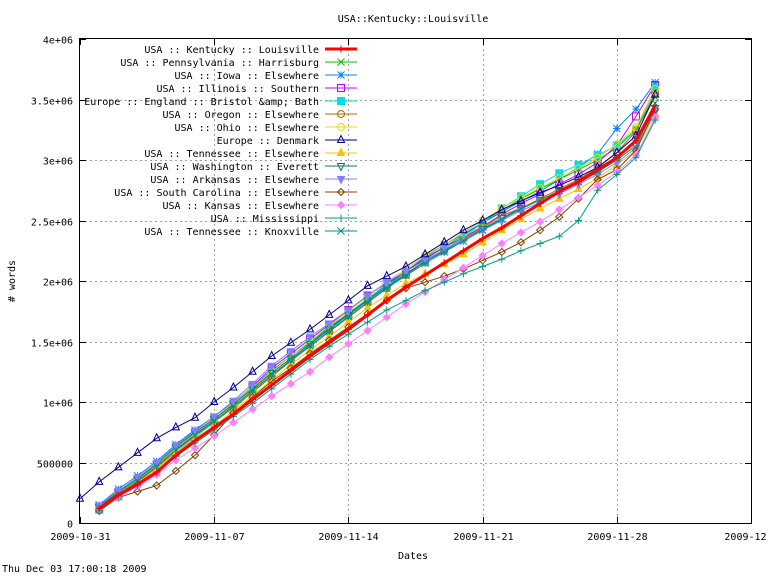 This screenshot has height=579, width=768. I want to click on legend-entry-14: USA :: Mississippi, so click(284, 219).